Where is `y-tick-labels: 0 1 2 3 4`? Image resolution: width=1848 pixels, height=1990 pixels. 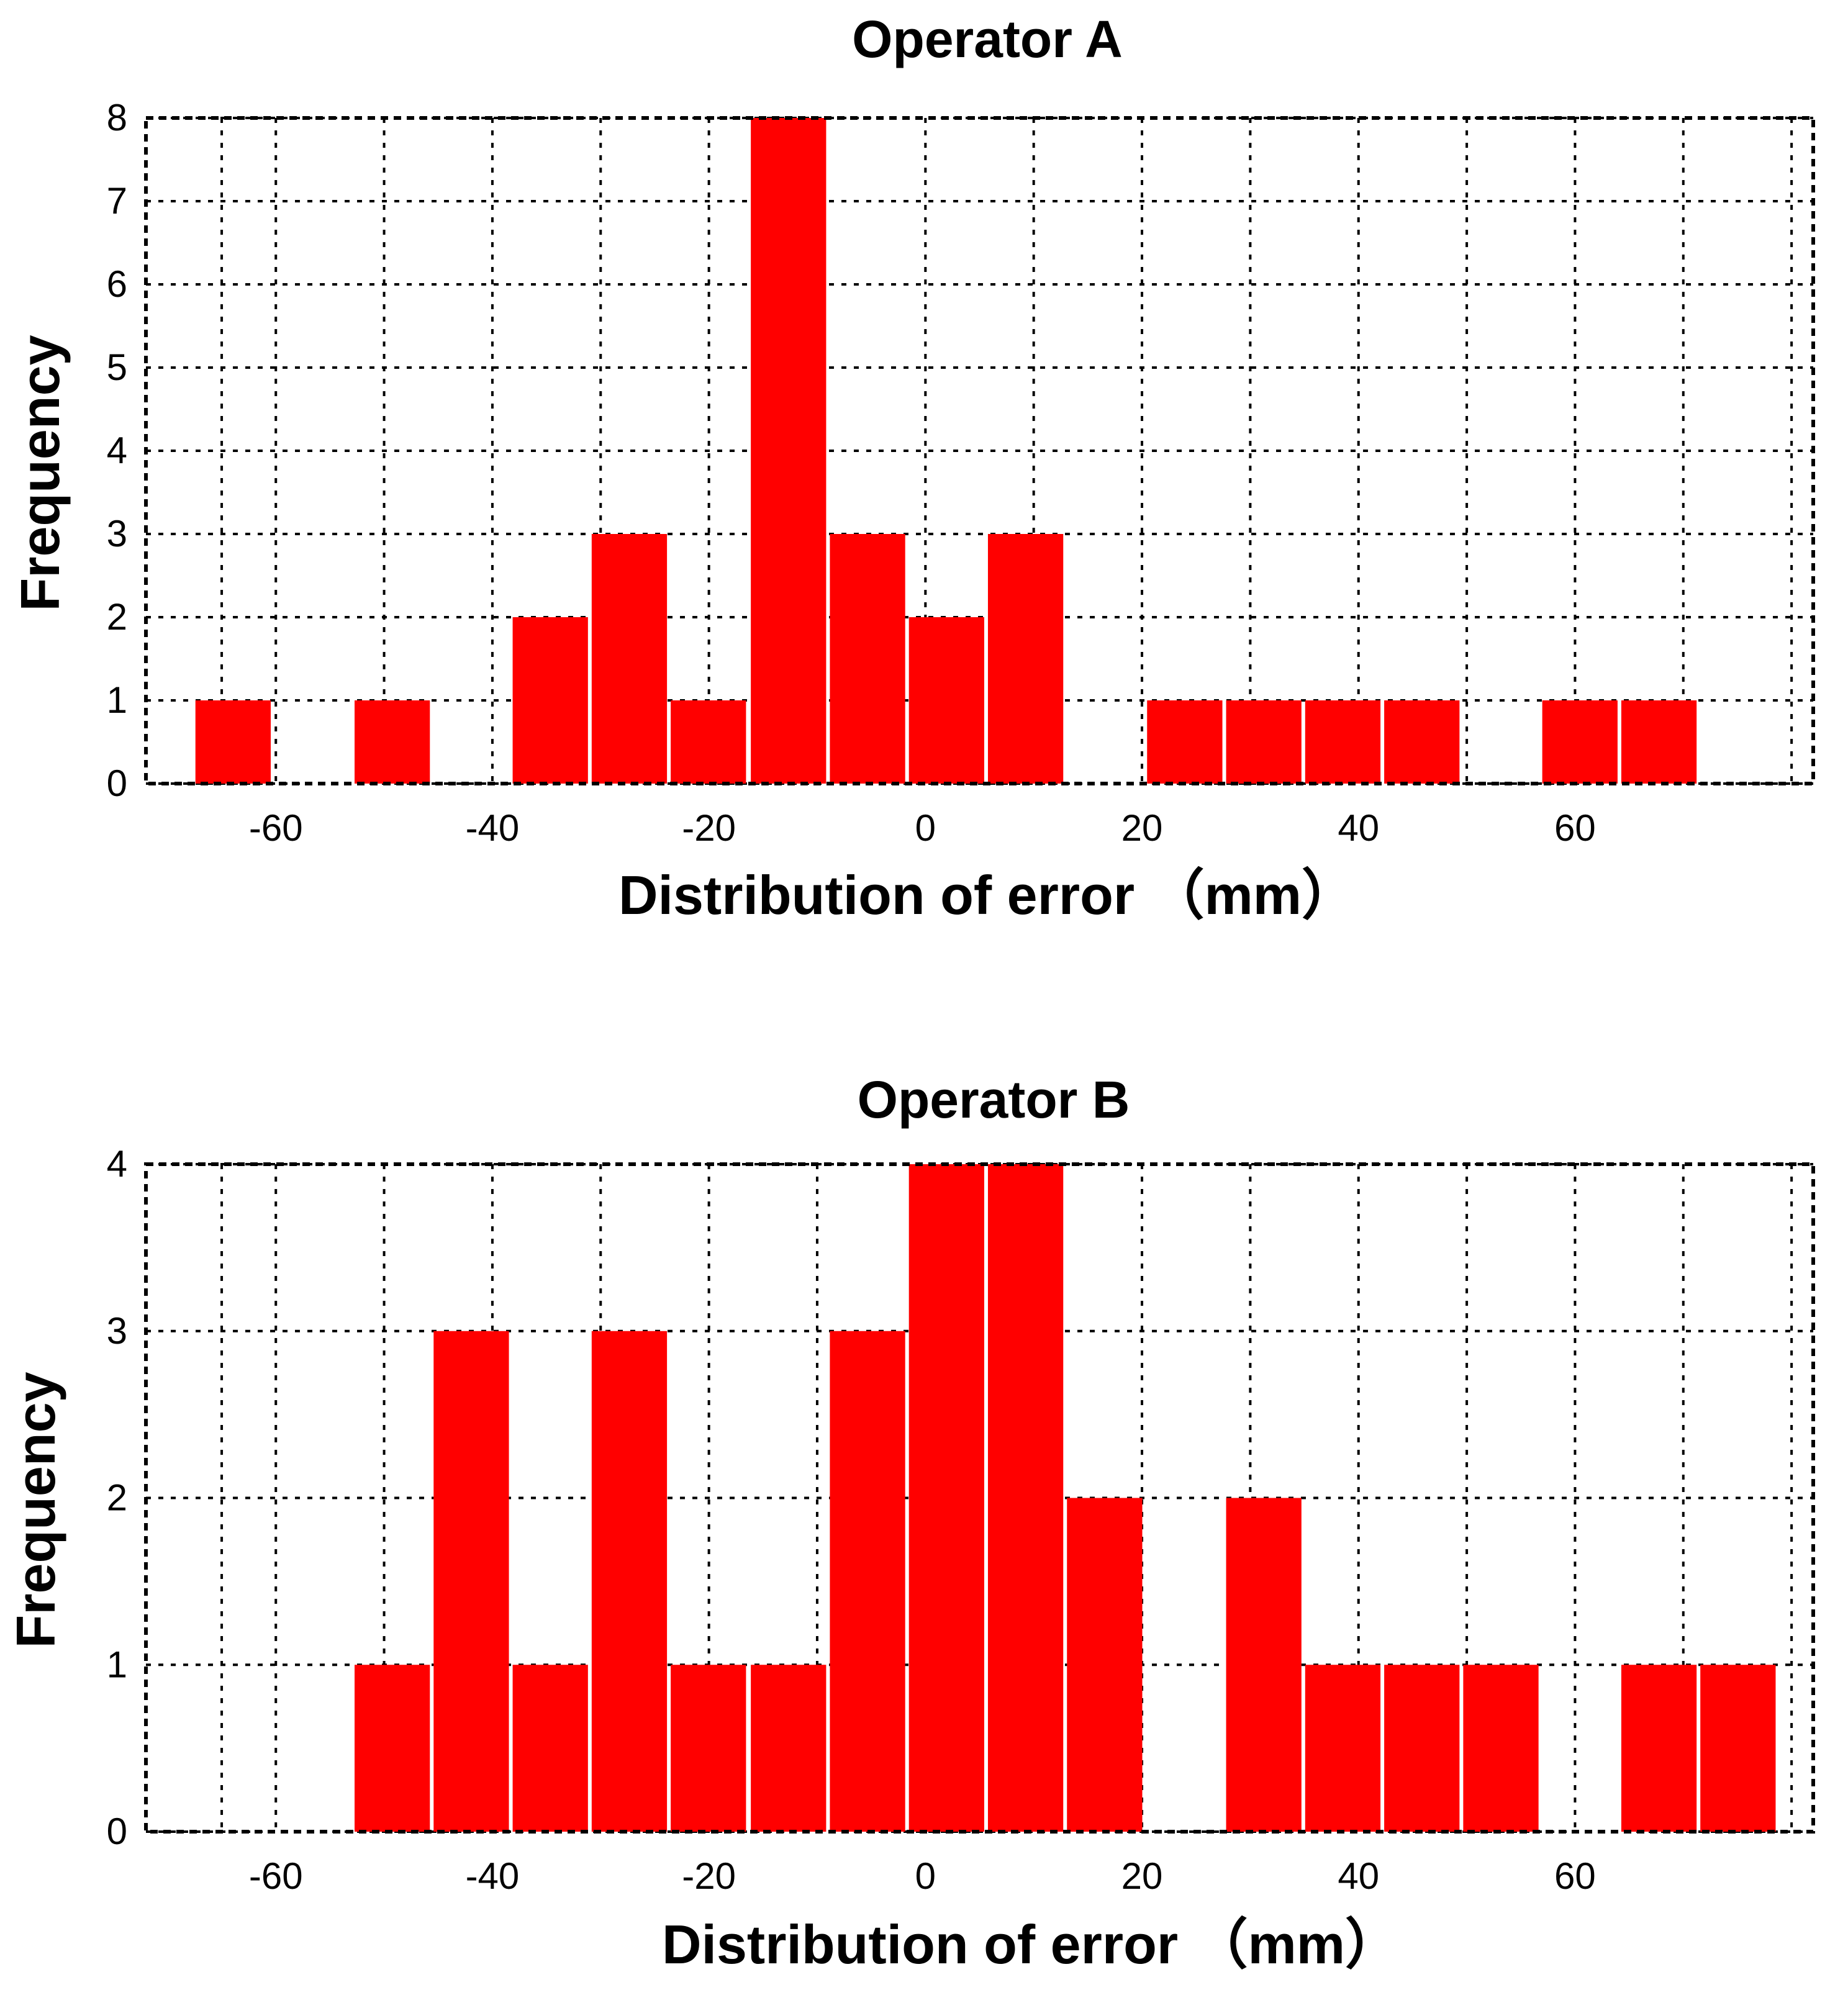
y-tick-labels: 0 1 2 3 4 is located at coordinates (117, 1497).